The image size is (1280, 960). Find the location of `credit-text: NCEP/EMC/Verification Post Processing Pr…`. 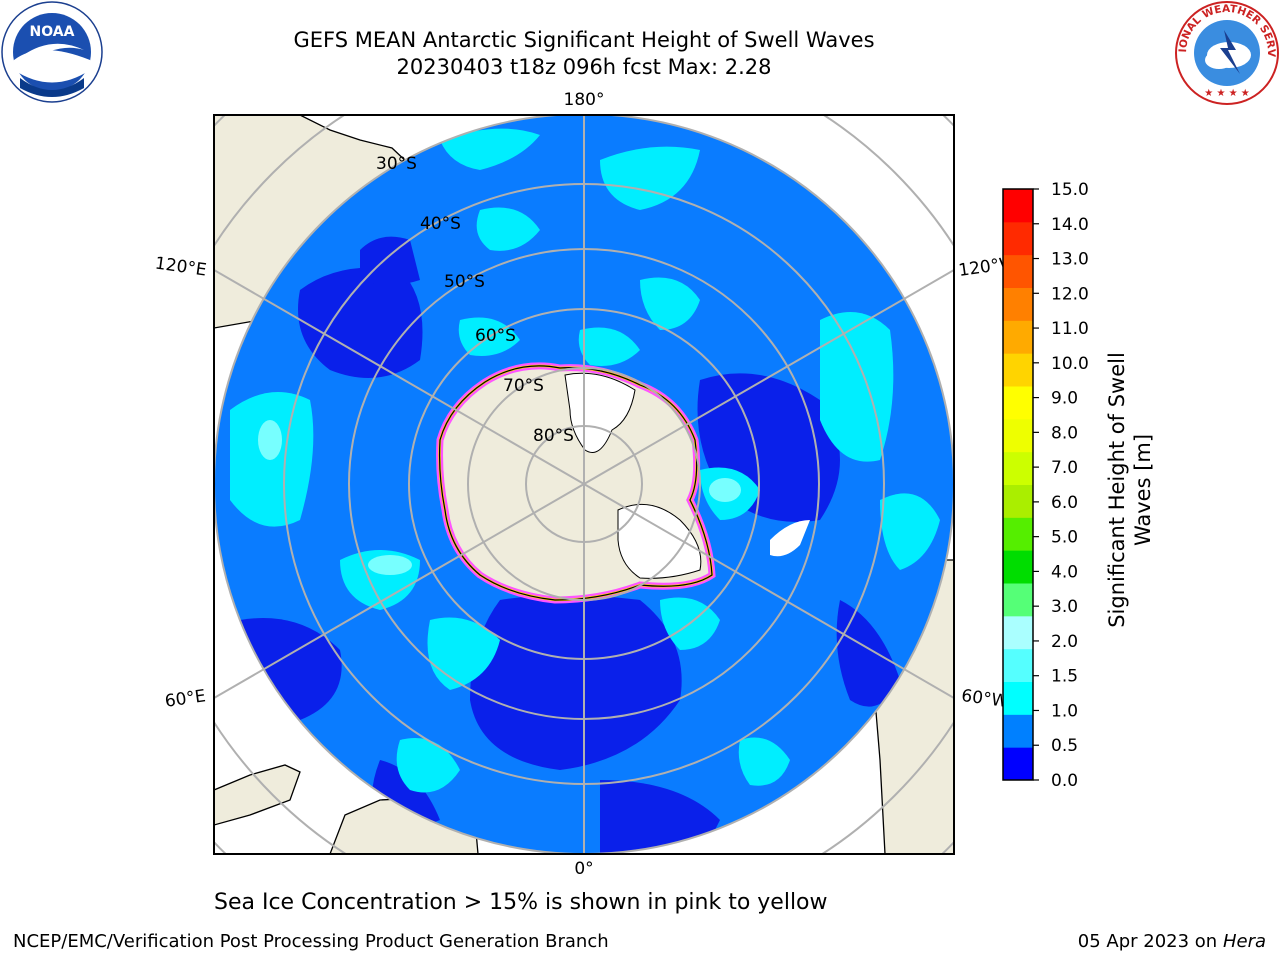

credit-text: NCEP/EMC/Verification Post Processing Pr… is located at coordinates (311, 941).